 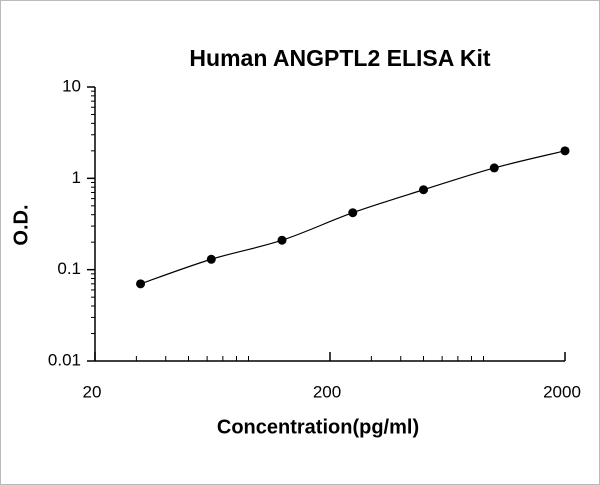 I want to click on y-tick-label: 0.1, so click(x=69, y=268).